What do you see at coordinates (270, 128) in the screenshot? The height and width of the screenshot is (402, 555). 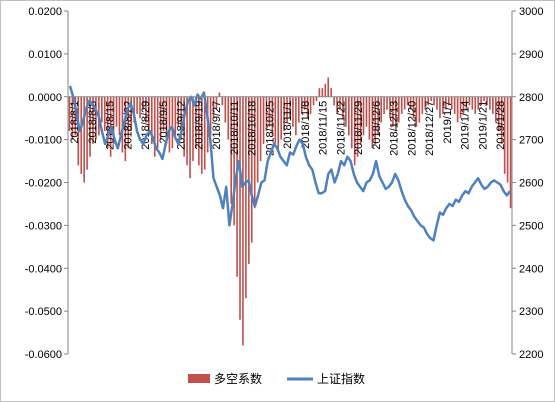 I see `x-tick-label: 2018/10/25` at bounding box center [270, 128].